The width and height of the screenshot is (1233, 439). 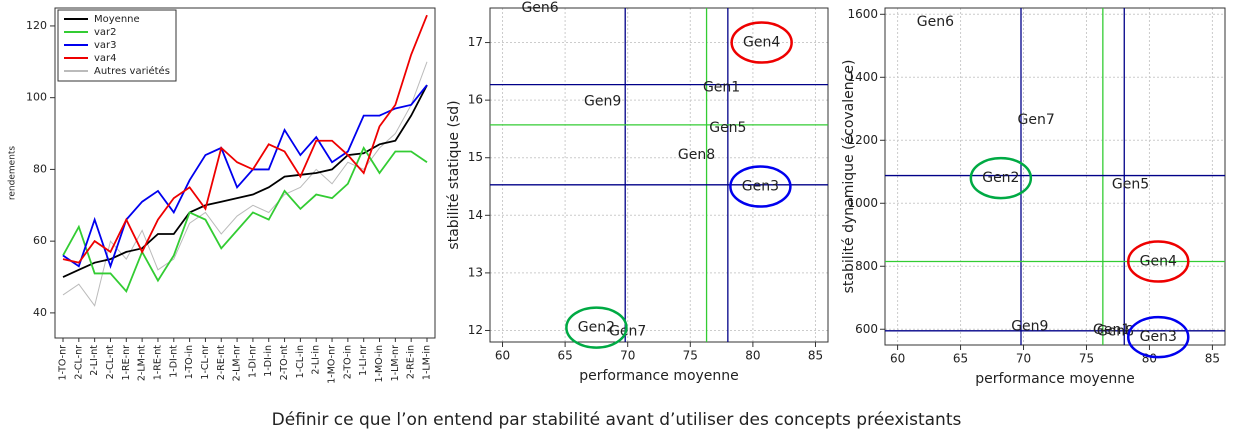 What do you see at coordinates (411, 362) in the screenshot?
I see `x-tick-label: 2-RE-in` at bounding box center [411, 362].